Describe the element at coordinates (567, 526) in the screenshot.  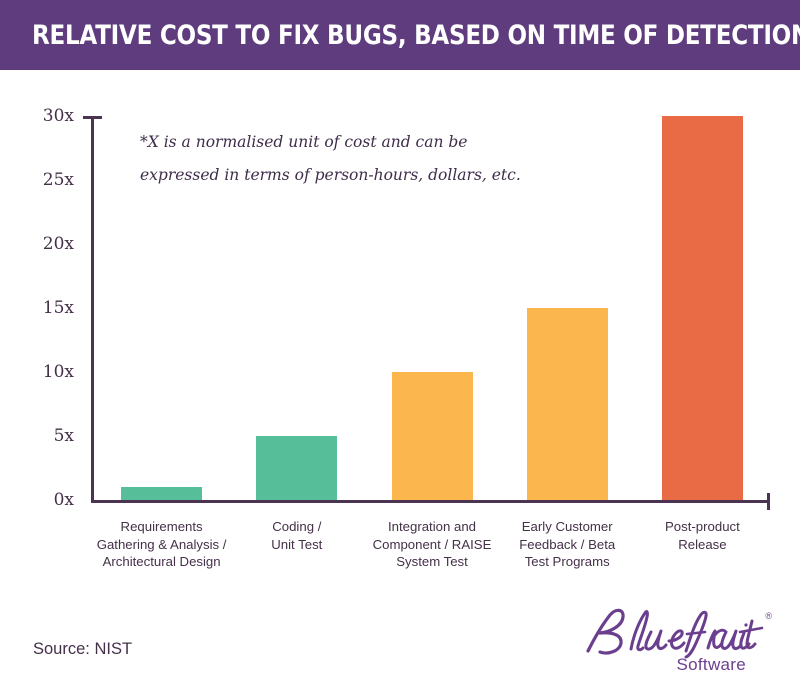
I see `x-label-line: Early Customer` at that location.